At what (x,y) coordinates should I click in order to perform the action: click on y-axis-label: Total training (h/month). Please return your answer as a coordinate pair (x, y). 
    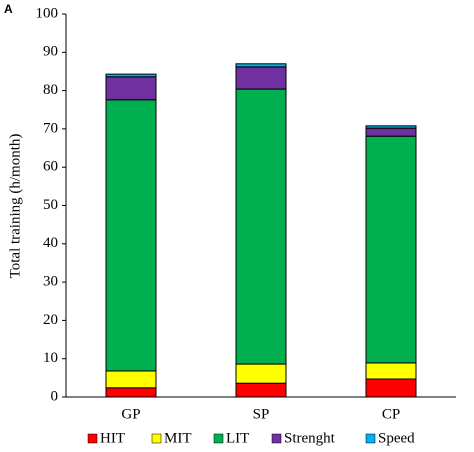
    Looking at the image, I should click on (15, 206).